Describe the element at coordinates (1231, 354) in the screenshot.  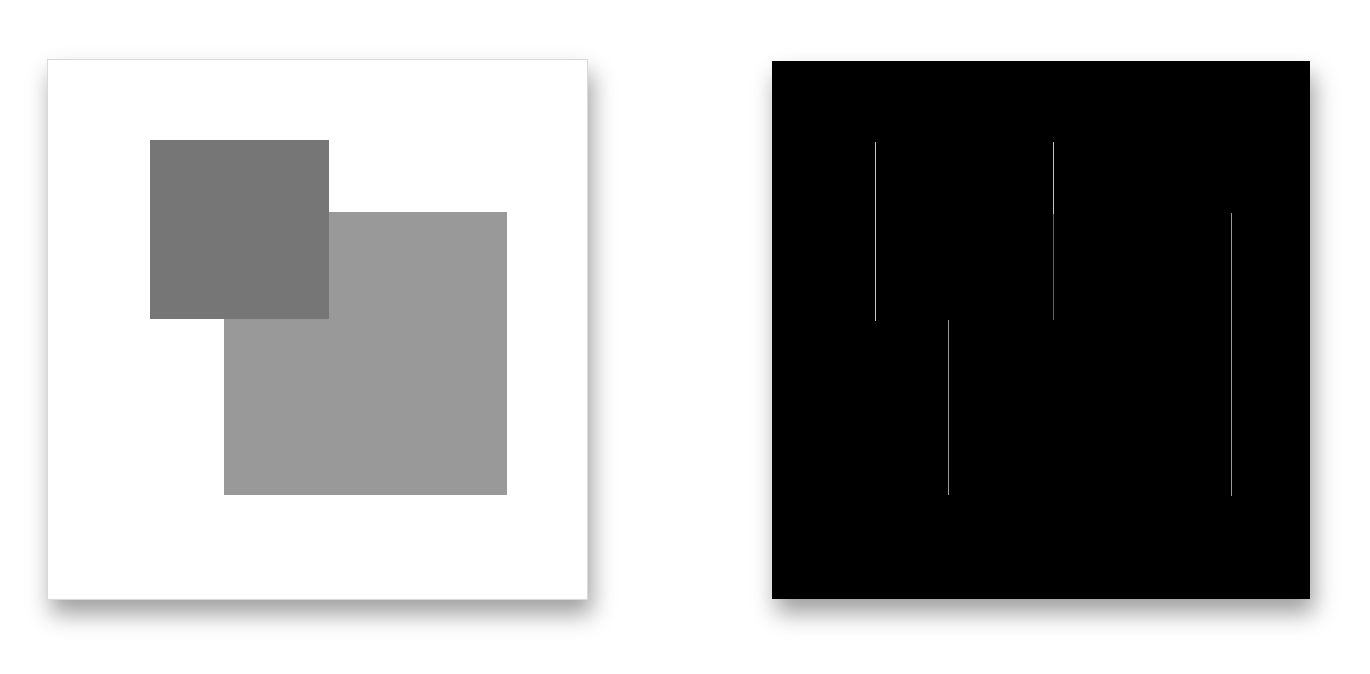
I see `edge-line-large-square-right` at that location.